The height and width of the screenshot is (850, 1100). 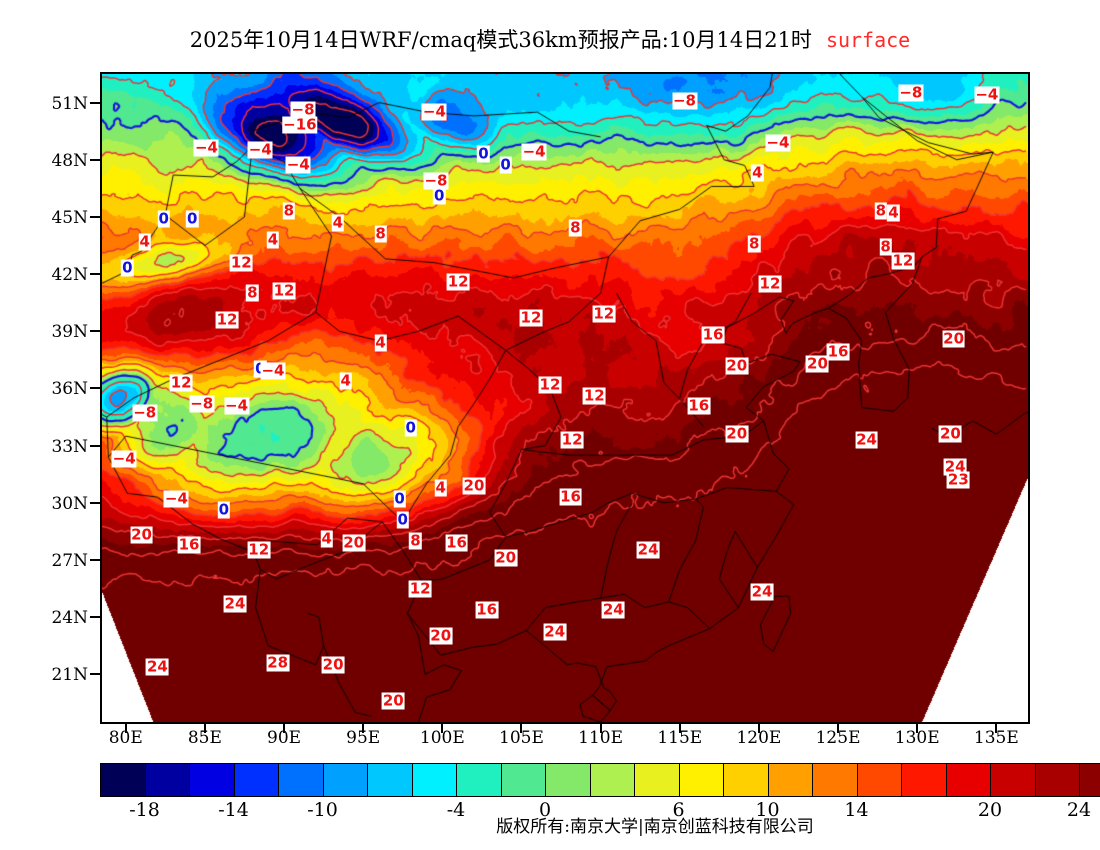 I want to click on colorbar, so click(x=600, y=780).